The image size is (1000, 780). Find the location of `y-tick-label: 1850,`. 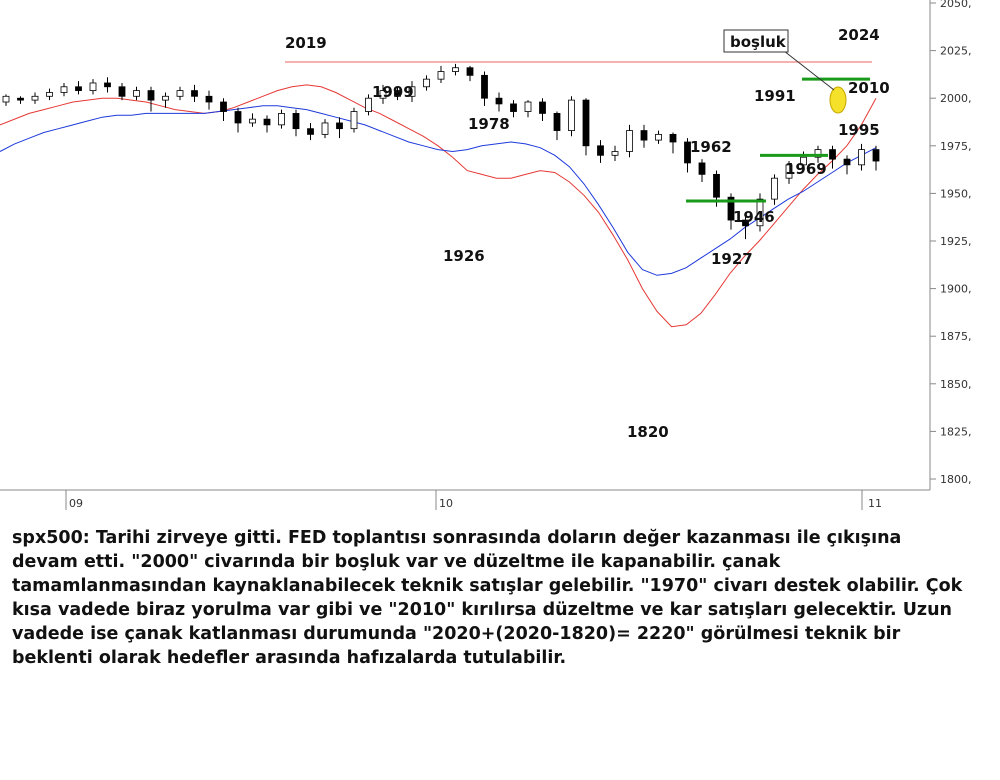

y-tick-label: 1850, is located at coordinates (956, 384).